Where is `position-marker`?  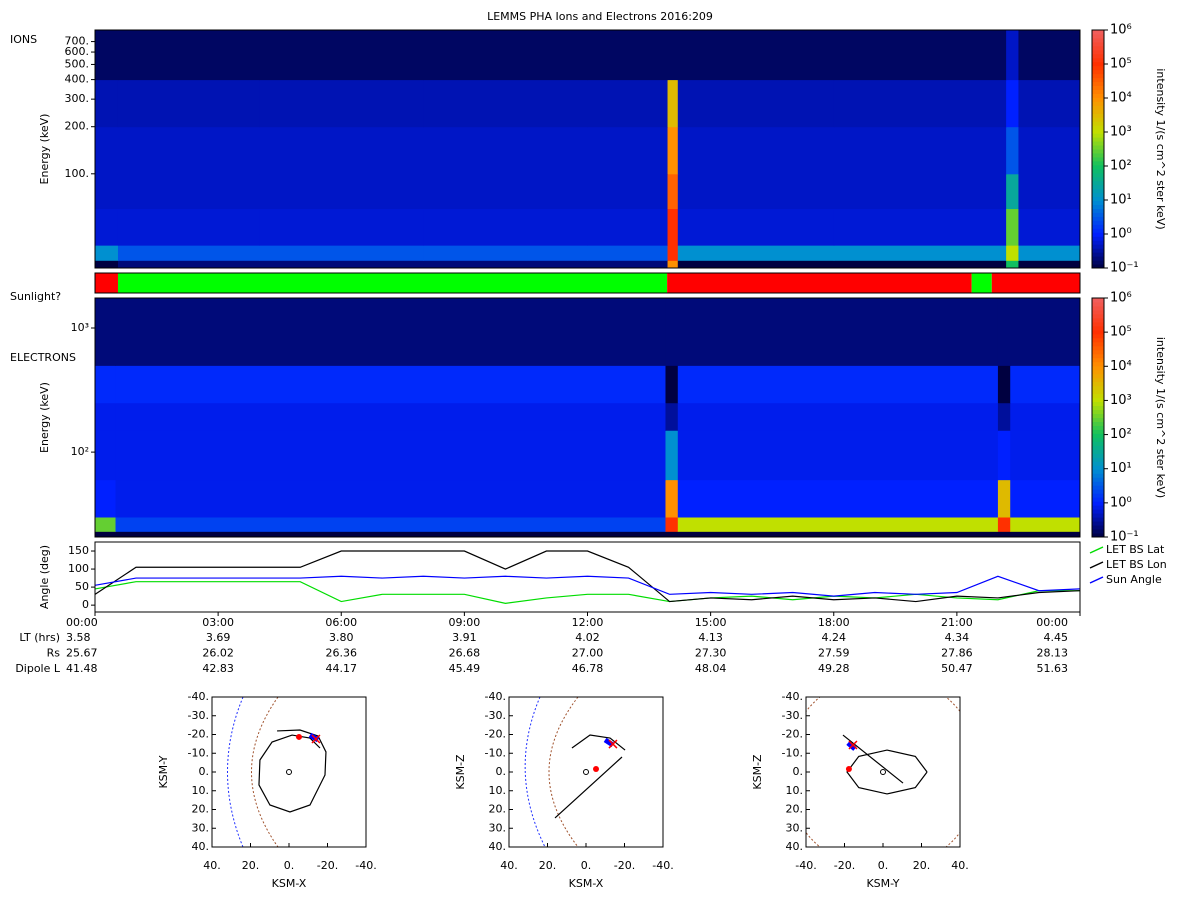
position-marker is located at coordinates (853, 745).